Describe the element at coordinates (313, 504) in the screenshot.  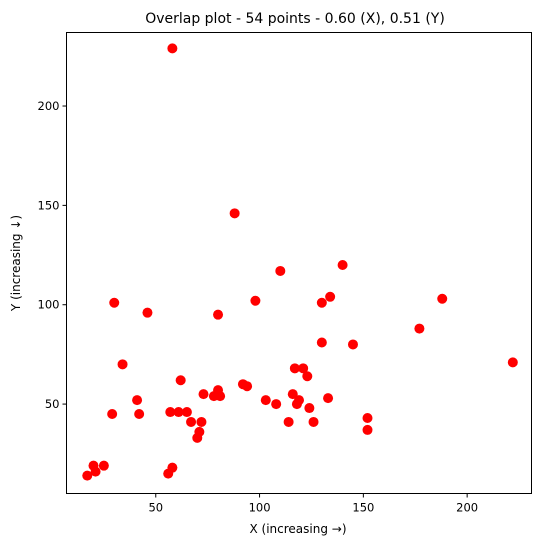
I see `x-axis: 50 100 150 200` at that location.